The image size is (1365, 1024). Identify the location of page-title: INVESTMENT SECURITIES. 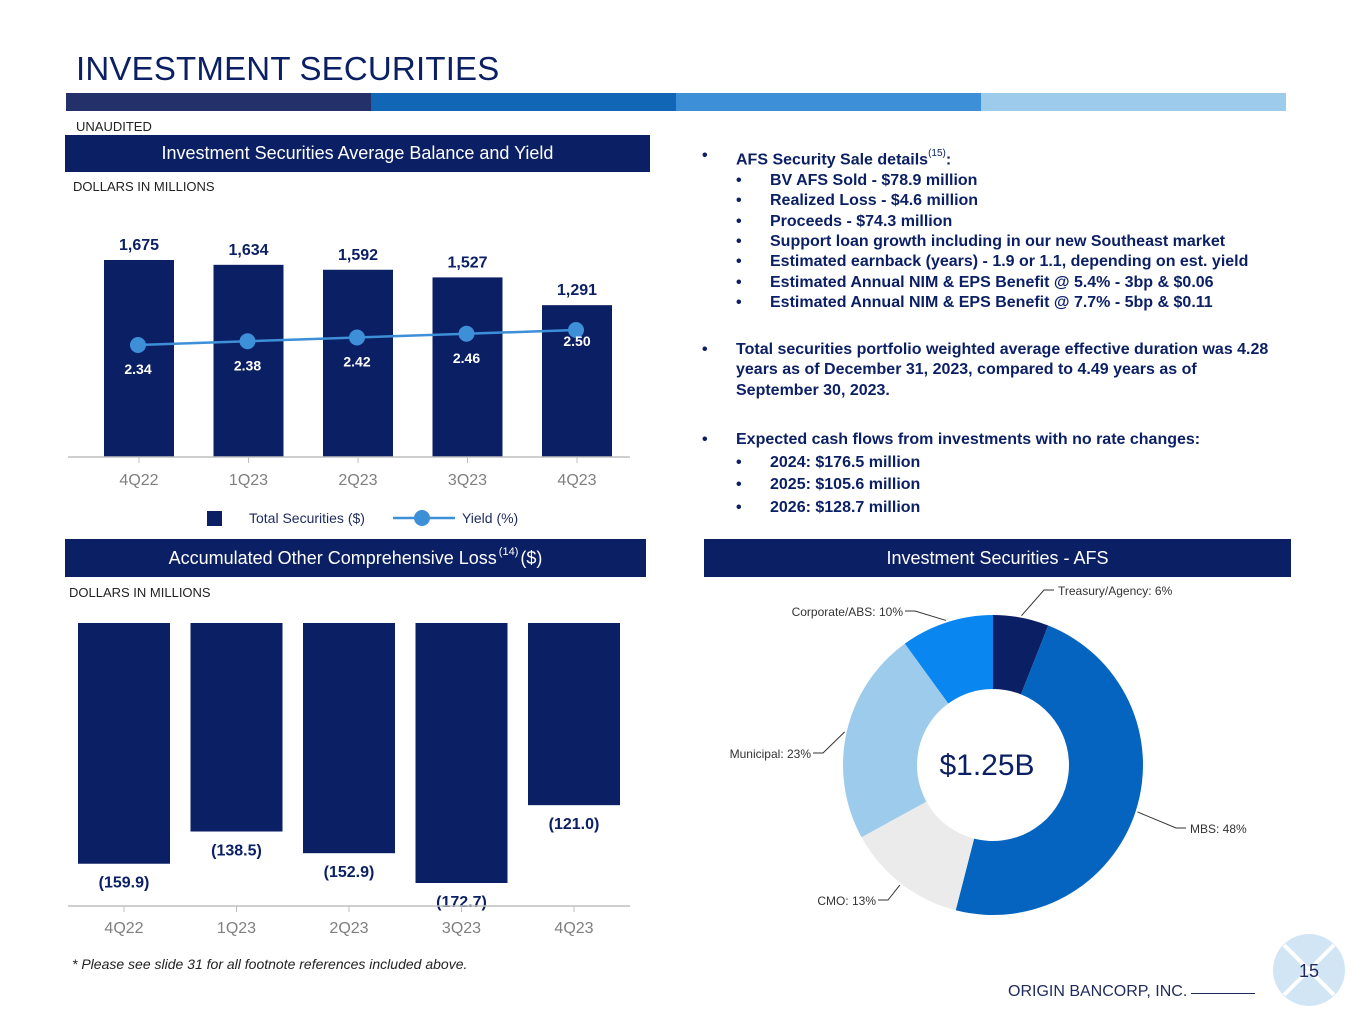
(288, 68).